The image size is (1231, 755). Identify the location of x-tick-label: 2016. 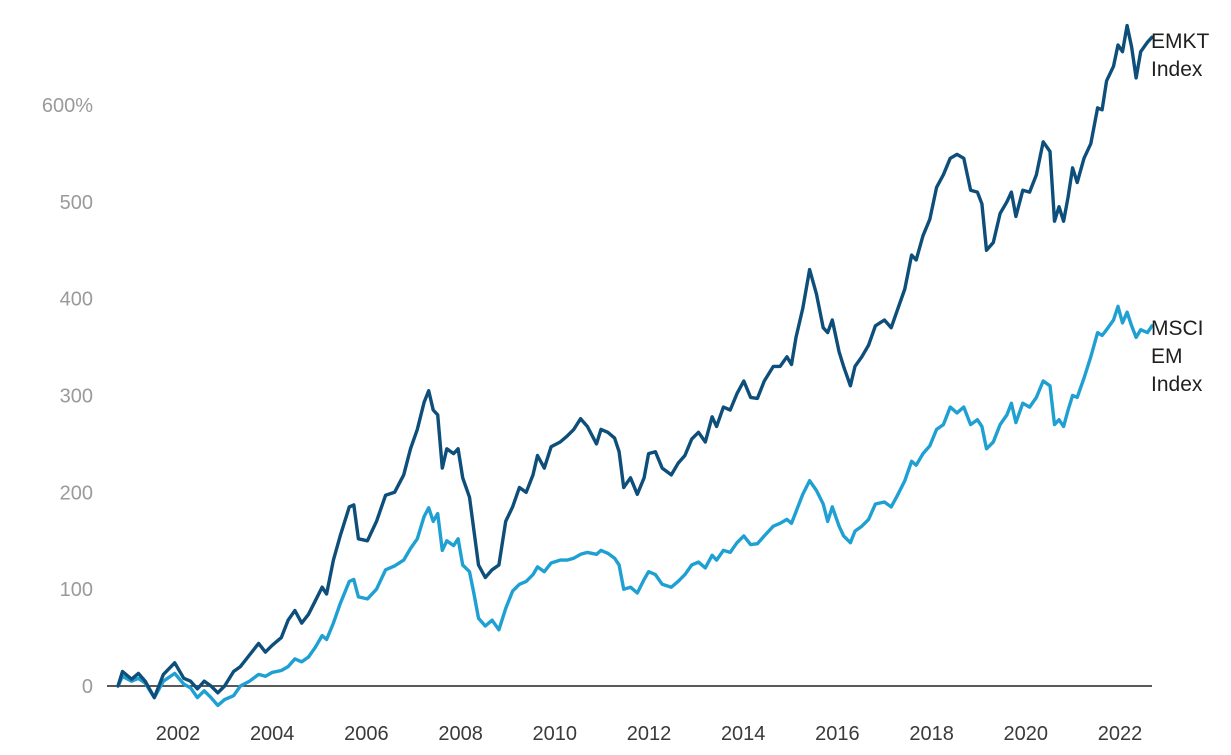
(837, 734).